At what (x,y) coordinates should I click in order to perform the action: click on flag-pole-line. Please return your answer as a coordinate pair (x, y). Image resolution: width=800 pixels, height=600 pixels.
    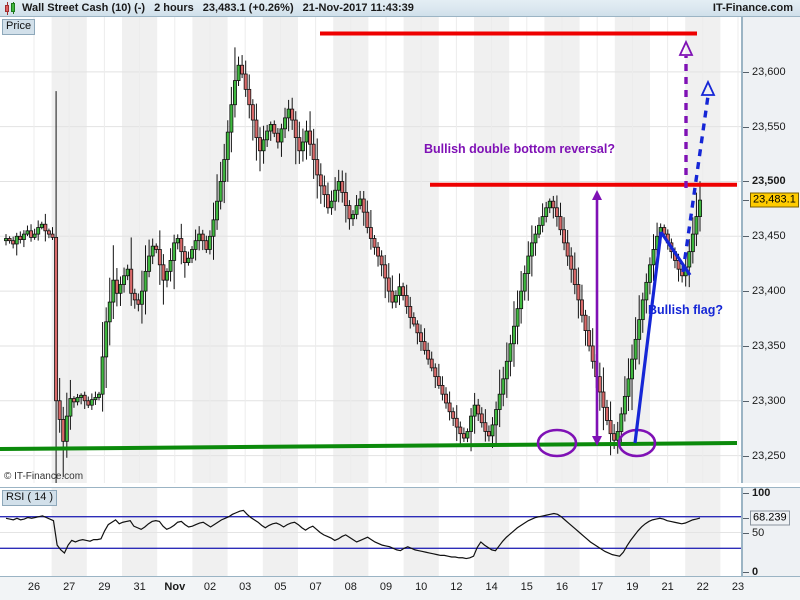
    Looking at the image, I should click on (648, 337).